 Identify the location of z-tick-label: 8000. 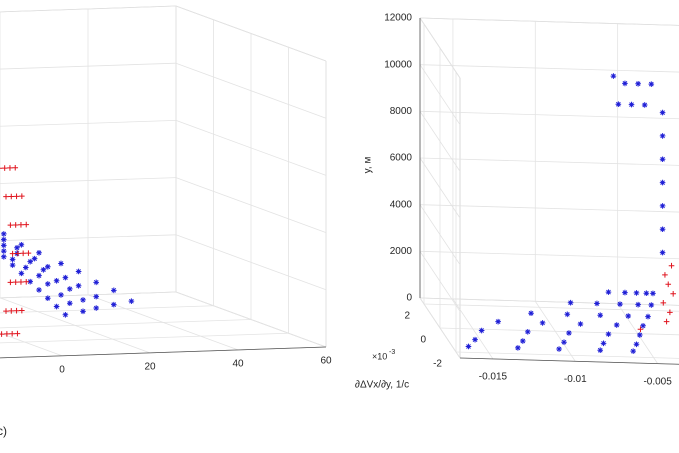
(401, 111).